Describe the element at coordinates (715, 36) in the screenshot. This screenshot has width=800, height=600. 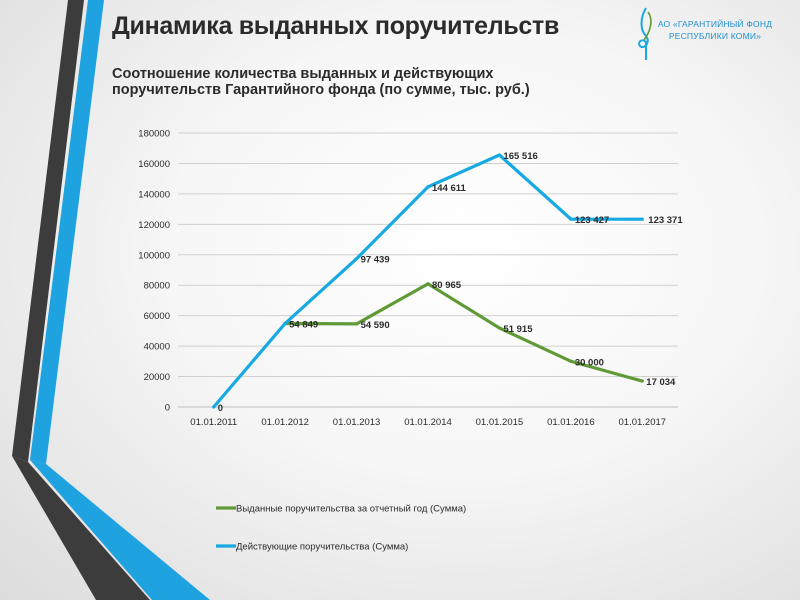
I see `logo-text-line2: РЕСПУБЛИКИ КОМИ»` at that location.